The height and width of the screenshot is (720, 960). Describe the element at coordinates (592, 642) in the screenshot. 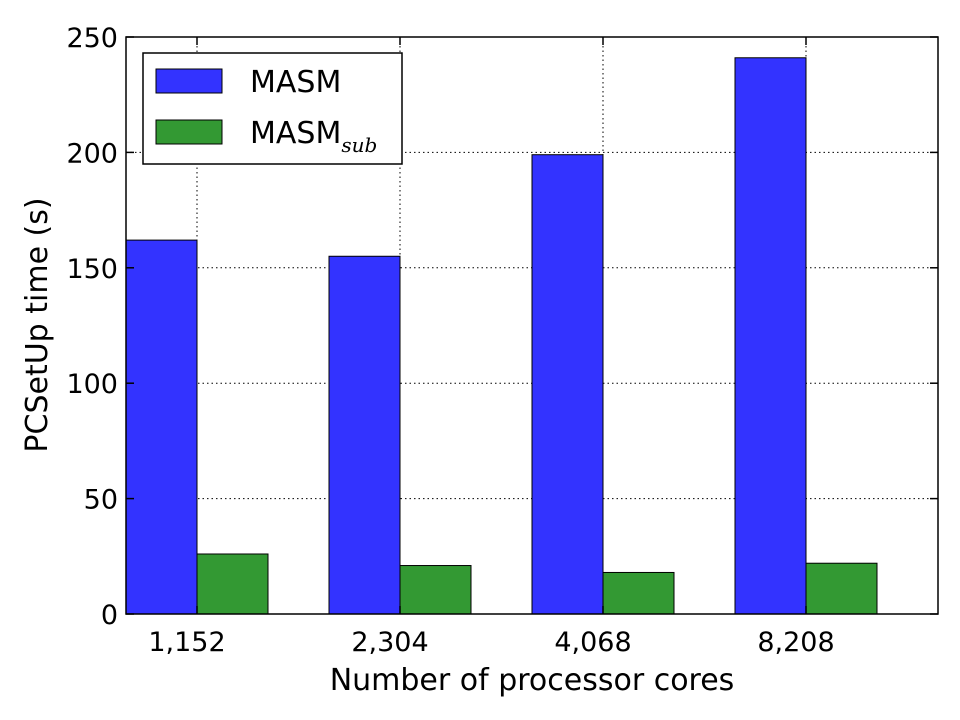

I see `x-tick-label: 4,068` at that location.